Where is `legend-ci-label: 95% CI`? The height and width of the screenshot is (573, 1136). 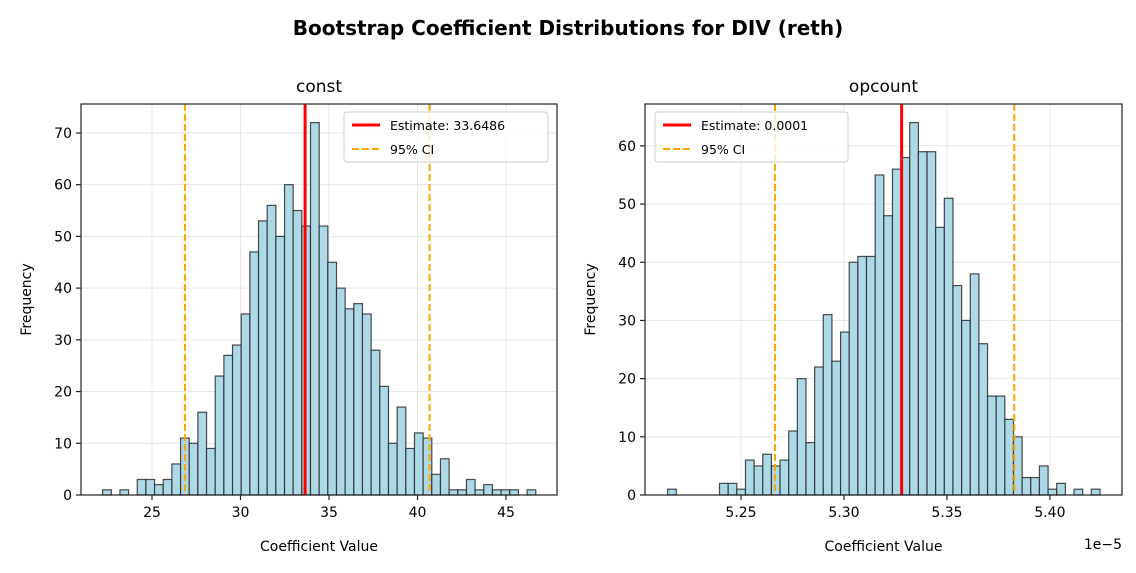 legend-ci-label: 95% CI is located at coordinates (723, 149).